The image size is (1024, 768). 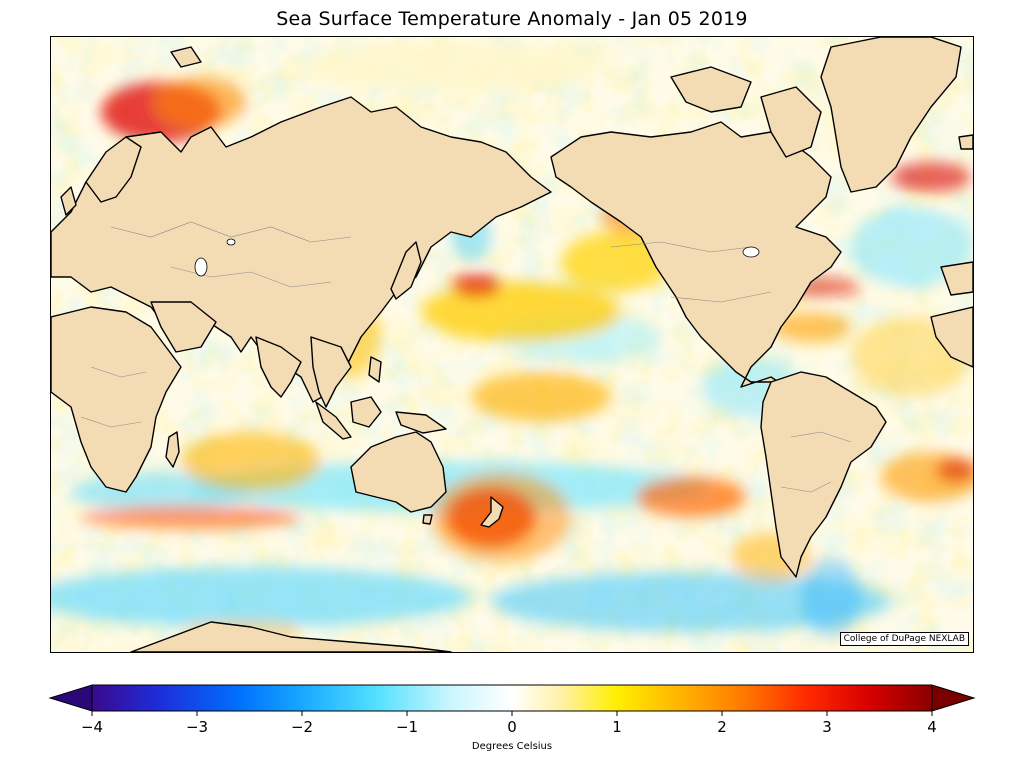 What do you see at coordinates (68, 201) in the screenshot?
I see `land-britain` at bounding box center [68, 201].